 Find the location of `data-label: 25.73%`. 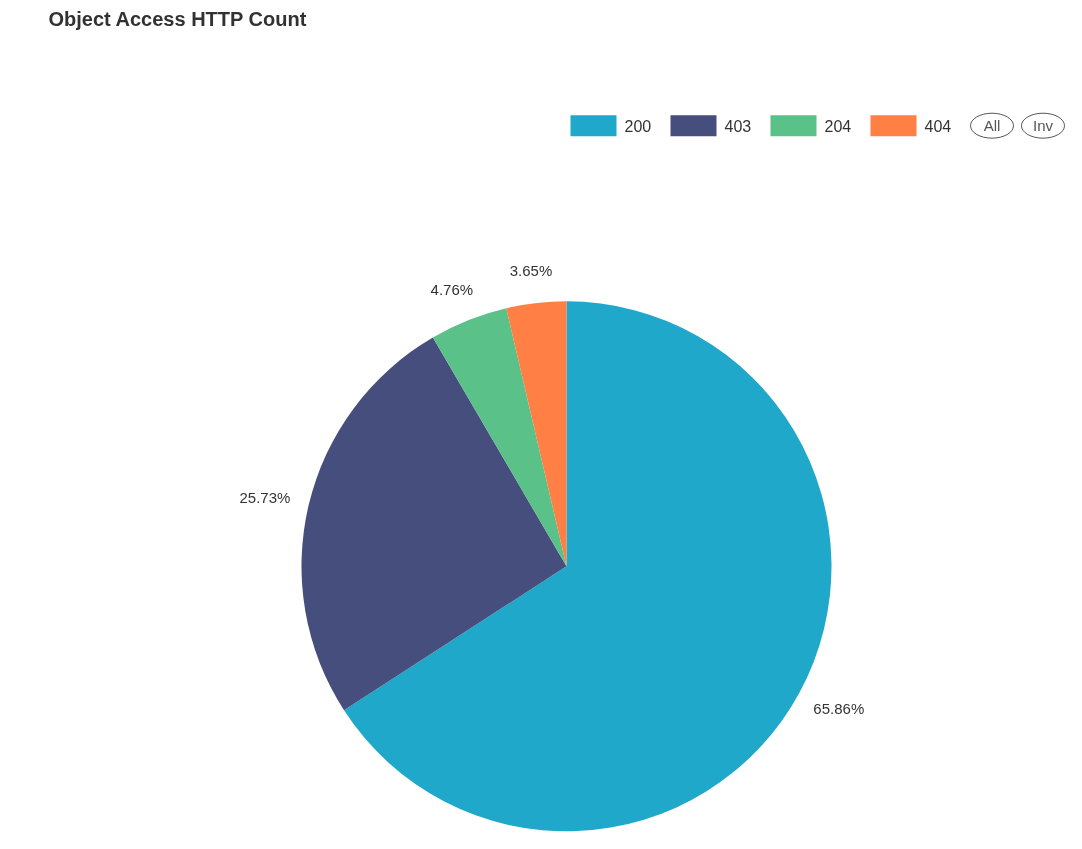

data-label: 25.73% is located at coordinates (265, 497).